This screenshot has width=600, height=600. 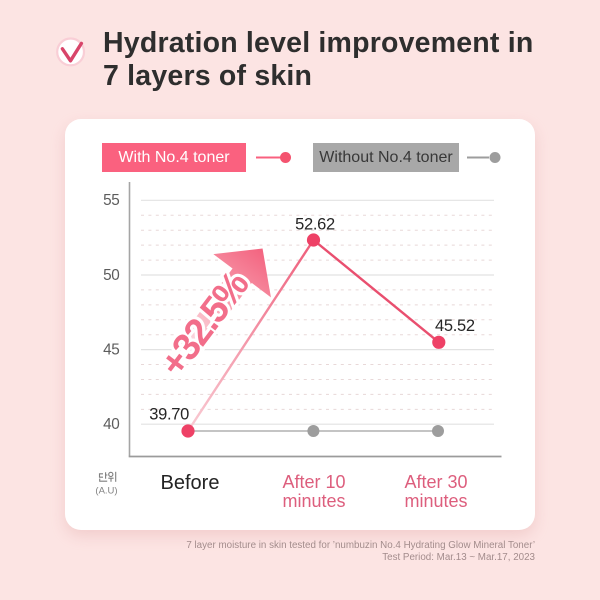 What do you see at coordinates (315, 225) in the screenshot?
I see `svg-text: 52.62` at bounding box center [315, 225].